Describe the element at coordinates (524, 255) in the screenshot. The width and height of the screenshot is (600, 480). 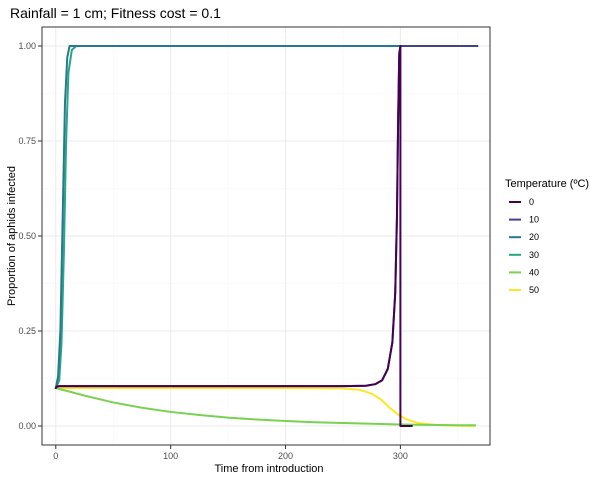
I see `legend-item: 30` at that location.